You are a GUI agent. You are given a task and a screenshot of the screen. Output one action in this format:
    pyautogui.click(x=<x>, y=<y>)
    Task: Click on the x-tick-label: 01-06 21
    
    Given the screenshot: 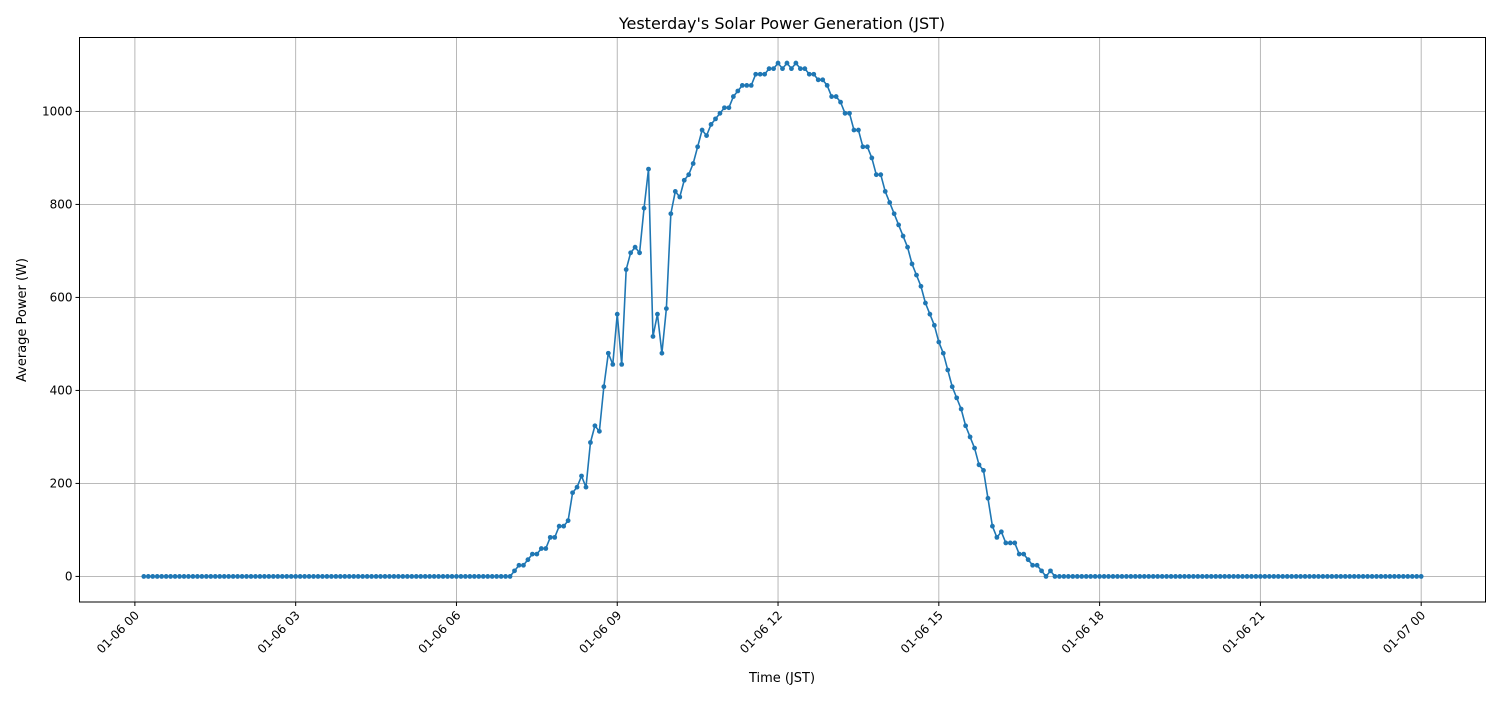 What is the action you would take?
    pyautogui.click(x=1243, y=632)
    